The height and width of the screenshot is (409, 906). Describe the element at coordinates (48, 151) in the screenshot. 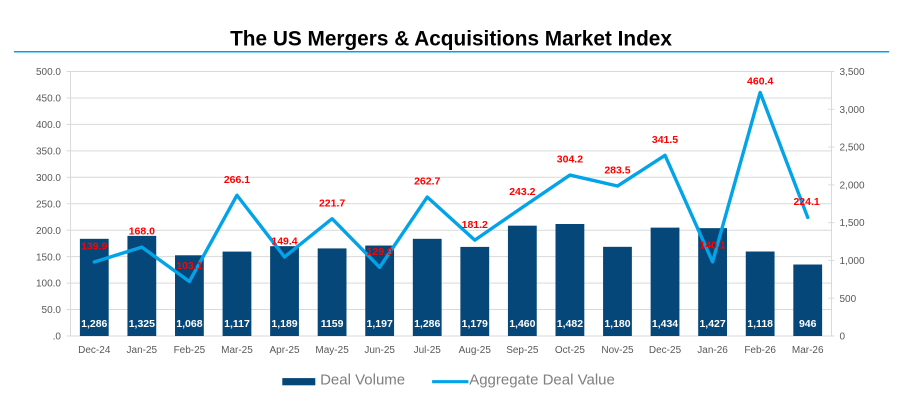

I see `svg-text: 350.0` at that location.